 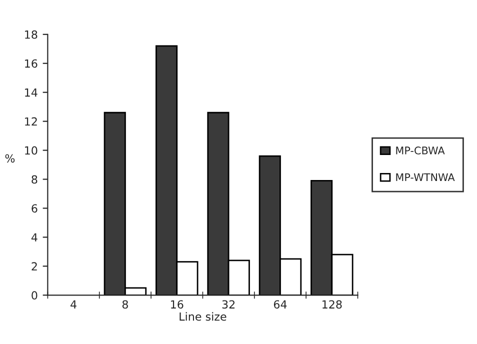 What do you see at coordinates (203, 316) in the screenshot?
I see `x-axis-title: Line size` at bounding box center [203, 316].